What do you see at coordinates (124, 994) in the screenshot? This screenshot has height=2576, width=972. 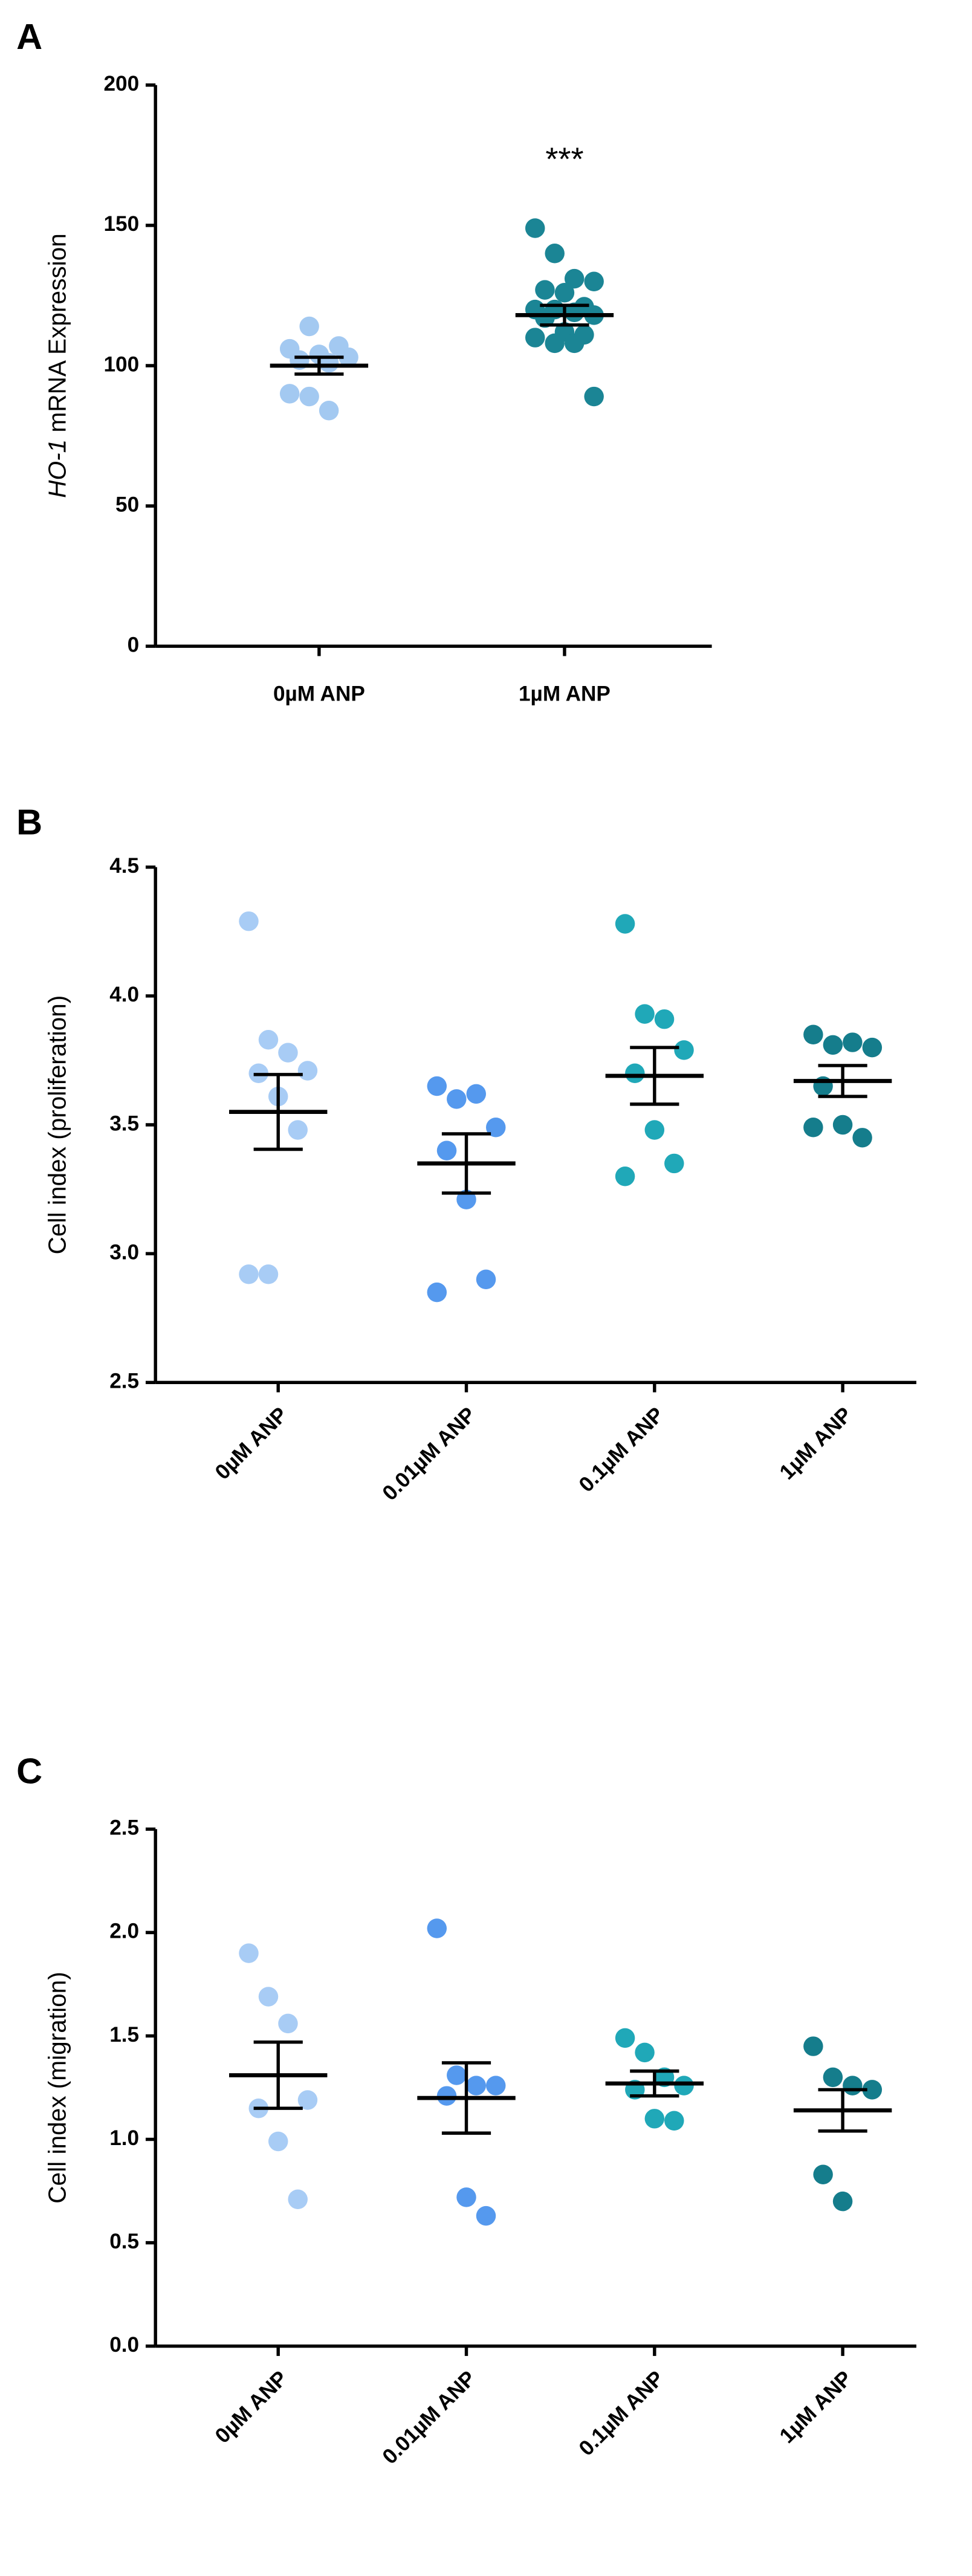 I see `y-tick-label: 4.0` at bounding box center [124, 994].